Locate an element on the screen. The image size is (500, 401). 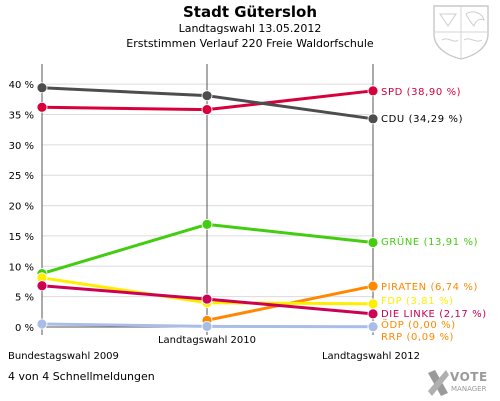
y-tick-label: 40 % is located at coordinates (21, 85).